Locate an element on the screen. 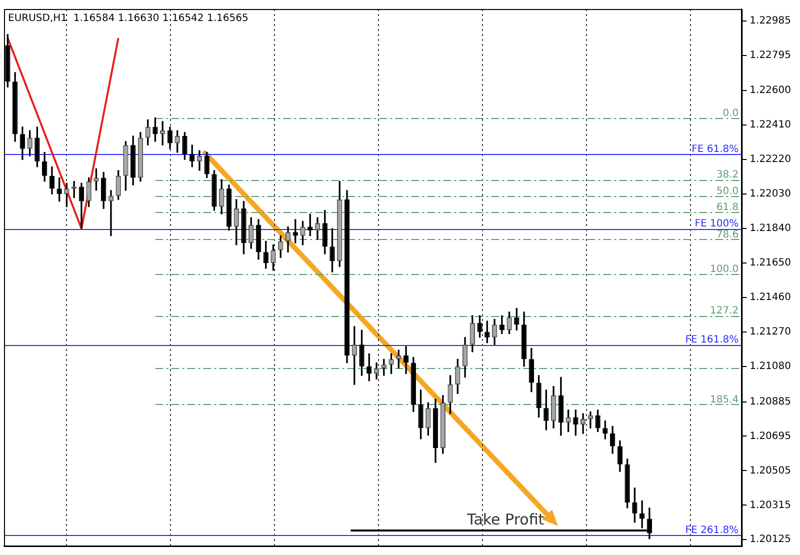  annotation: 127.2 is located at coordinates (724, 311).